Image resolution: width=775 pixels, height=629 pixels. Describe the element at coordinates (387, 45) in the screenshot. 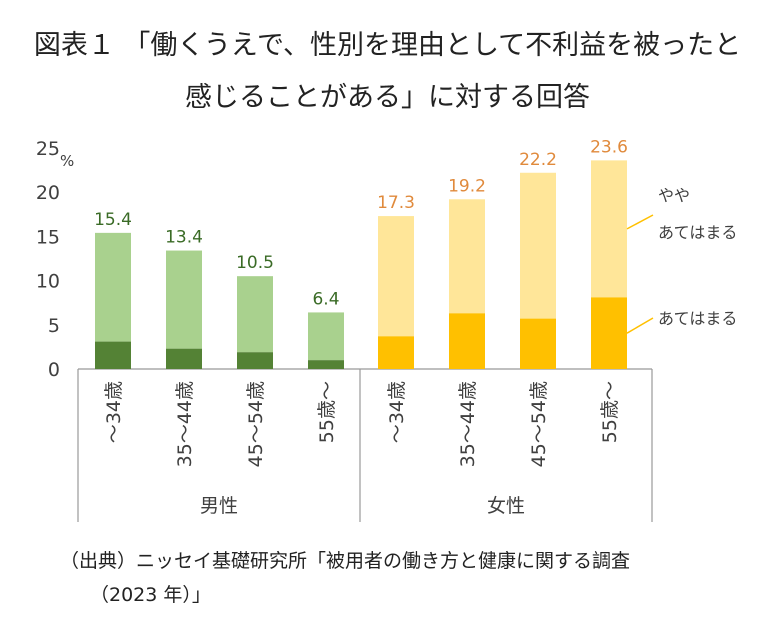

I see `chart-title-line1: 図表１ 「働くうえで、性別を理由として不利益を被ったと` at that location.